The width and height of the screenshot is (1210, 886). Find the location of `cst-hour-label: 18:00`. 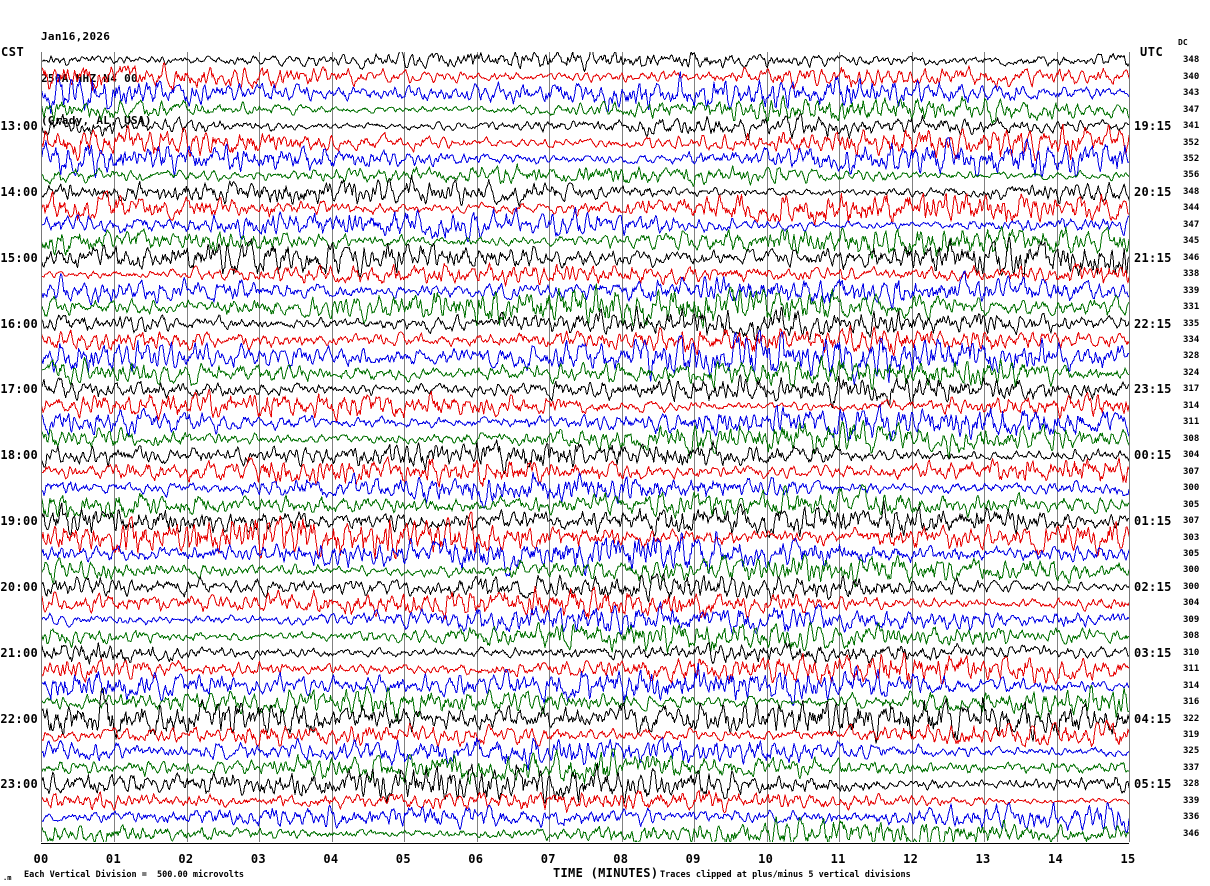

cst-hour-label: 18:00 is located at coordinates (19, 455).